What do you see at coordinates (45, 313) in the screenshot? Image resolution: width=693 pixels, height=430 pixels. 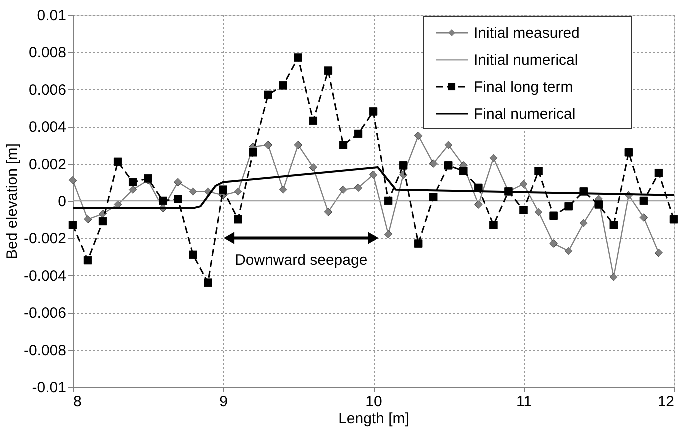 I see `y-tick-label: -0.006` at bounding box center [45, 313].